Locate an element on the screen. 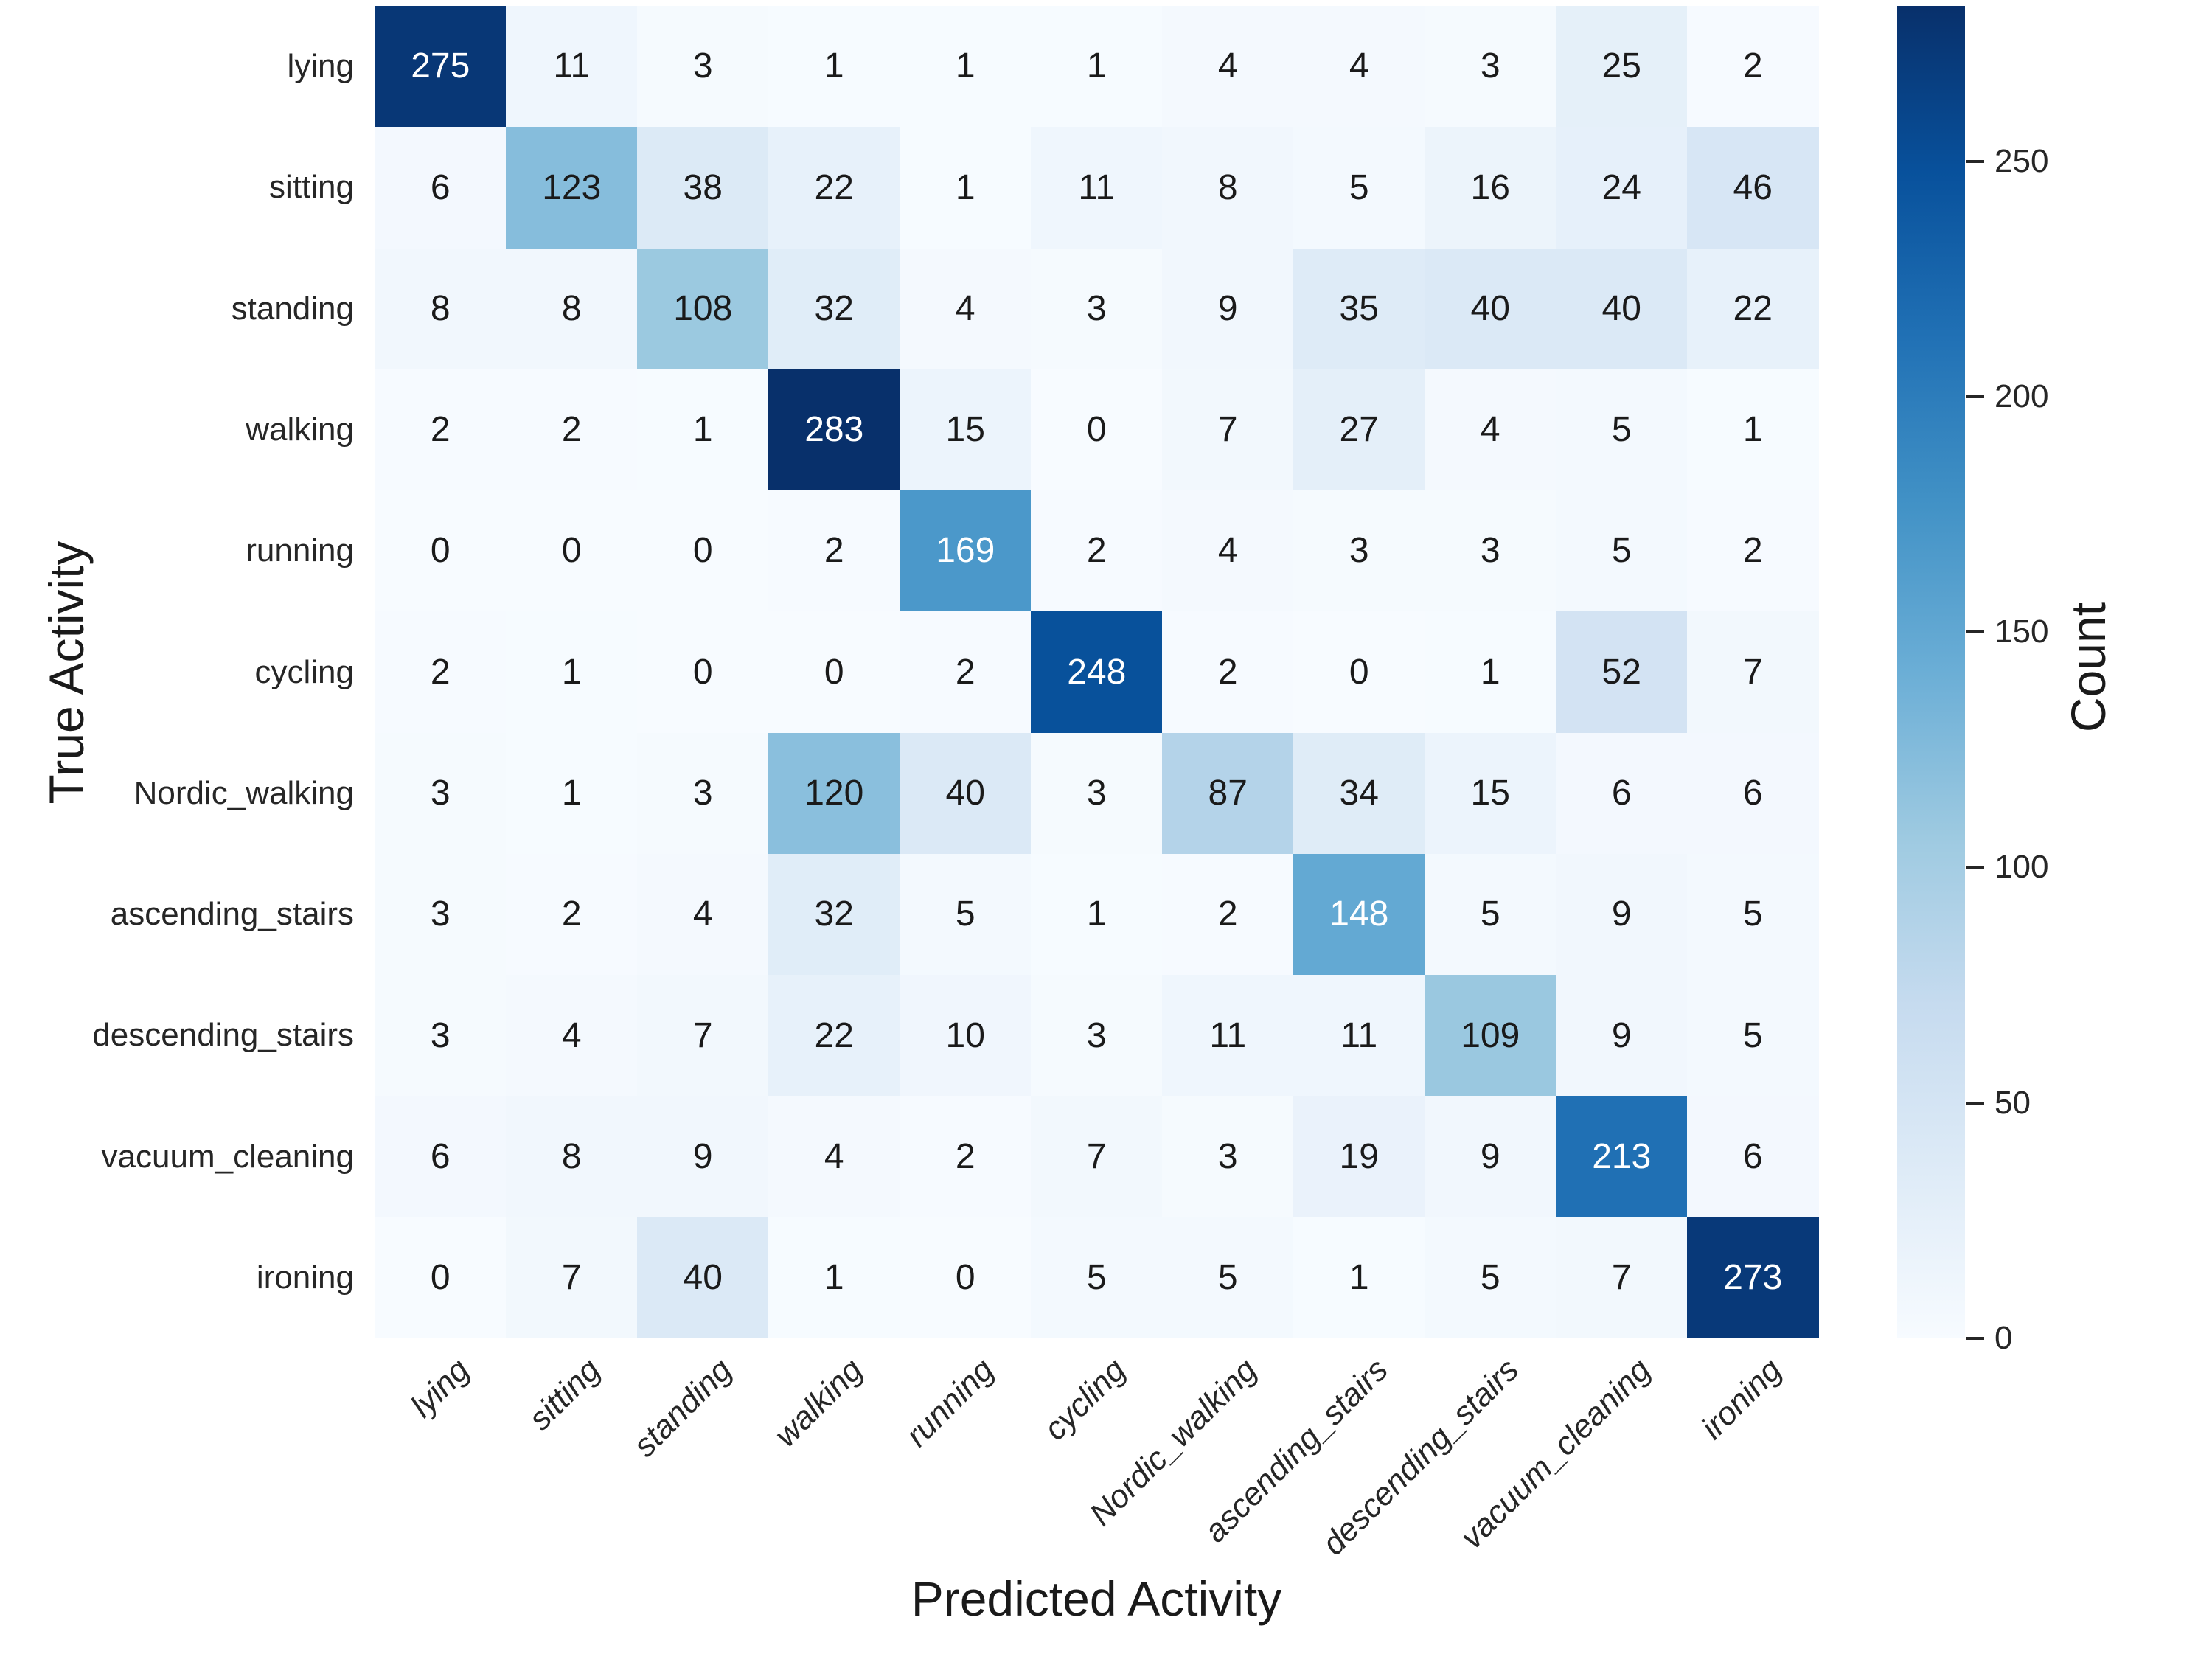  heatmap-cell: 213 is located at coordinates (1622, 1157).